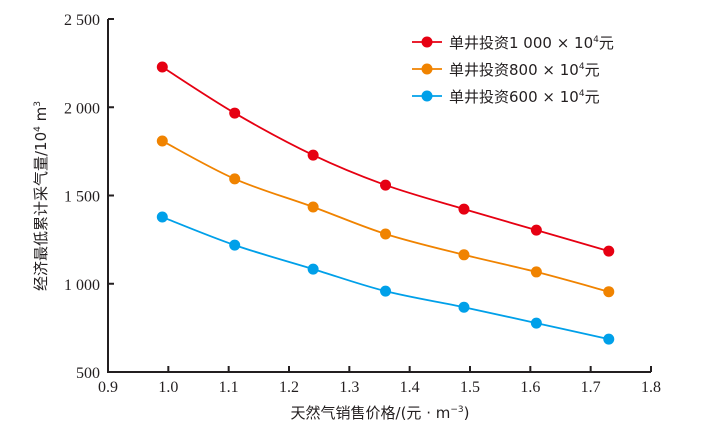  I want to click on x-tick-label: 1.6, so click(530, 387).